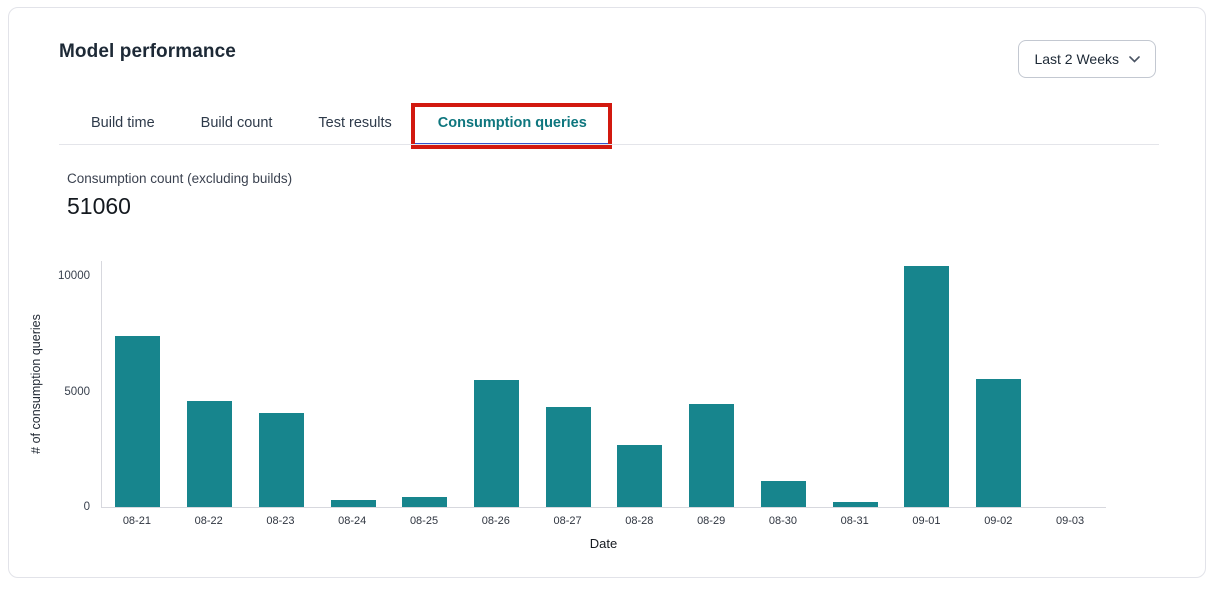  Describe the element at coordinates (609, 144) in the screenshot. I see `tab-divider` at that location.